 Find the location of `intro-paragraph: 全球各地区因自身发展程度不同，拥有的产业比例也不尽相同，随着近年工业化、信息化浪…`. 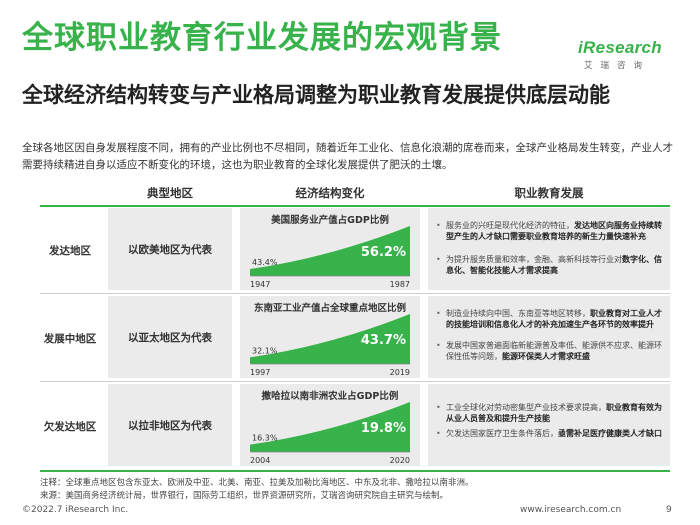

intro-paragraph: 全球各地区因自身发展程度不同，拥有的产业比例也不尽相同，随着近年工业化、信息化浪… is located at coordinates (347, 156).